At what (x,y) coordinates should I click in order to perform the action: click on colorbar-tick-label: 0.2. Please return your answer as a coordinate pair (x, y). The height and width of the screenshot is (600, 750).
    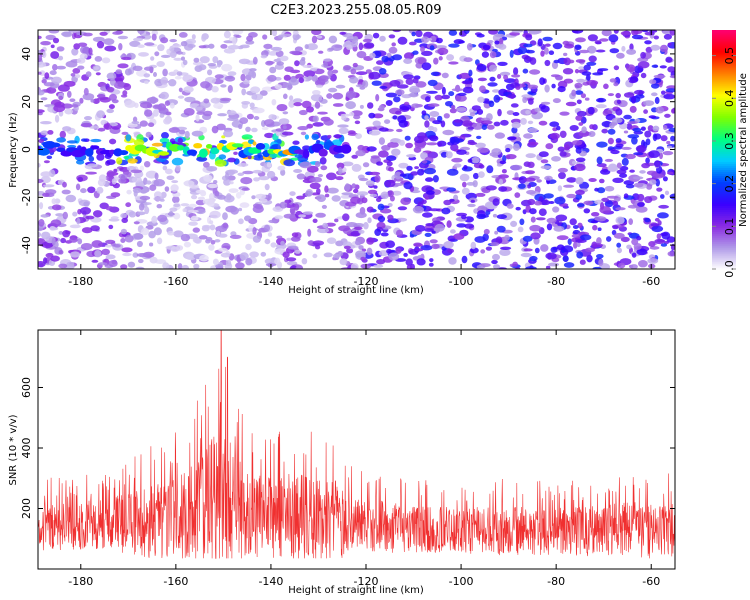
    Looking at the image, I should click on (729, 184).